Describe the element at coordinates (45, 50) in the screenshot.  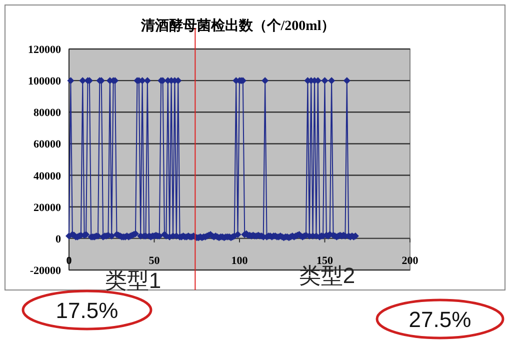
I see `y-tick-label: 120000` at that location.